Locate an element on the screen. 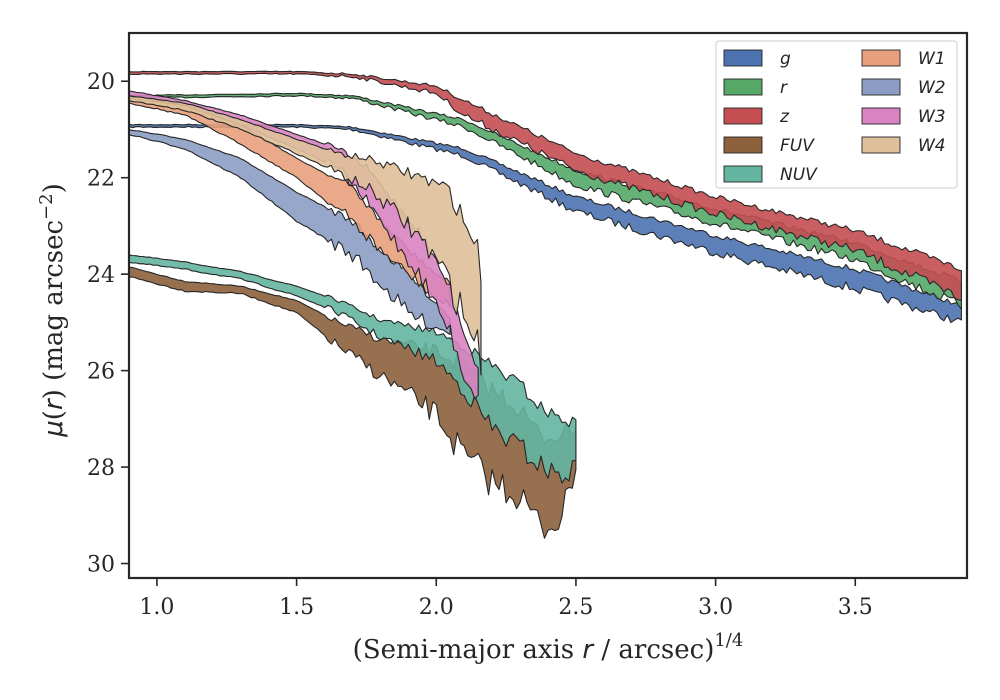 The image size is (1000, 700). legend-label-nuv: NUV is located at coordinates (799, 175).